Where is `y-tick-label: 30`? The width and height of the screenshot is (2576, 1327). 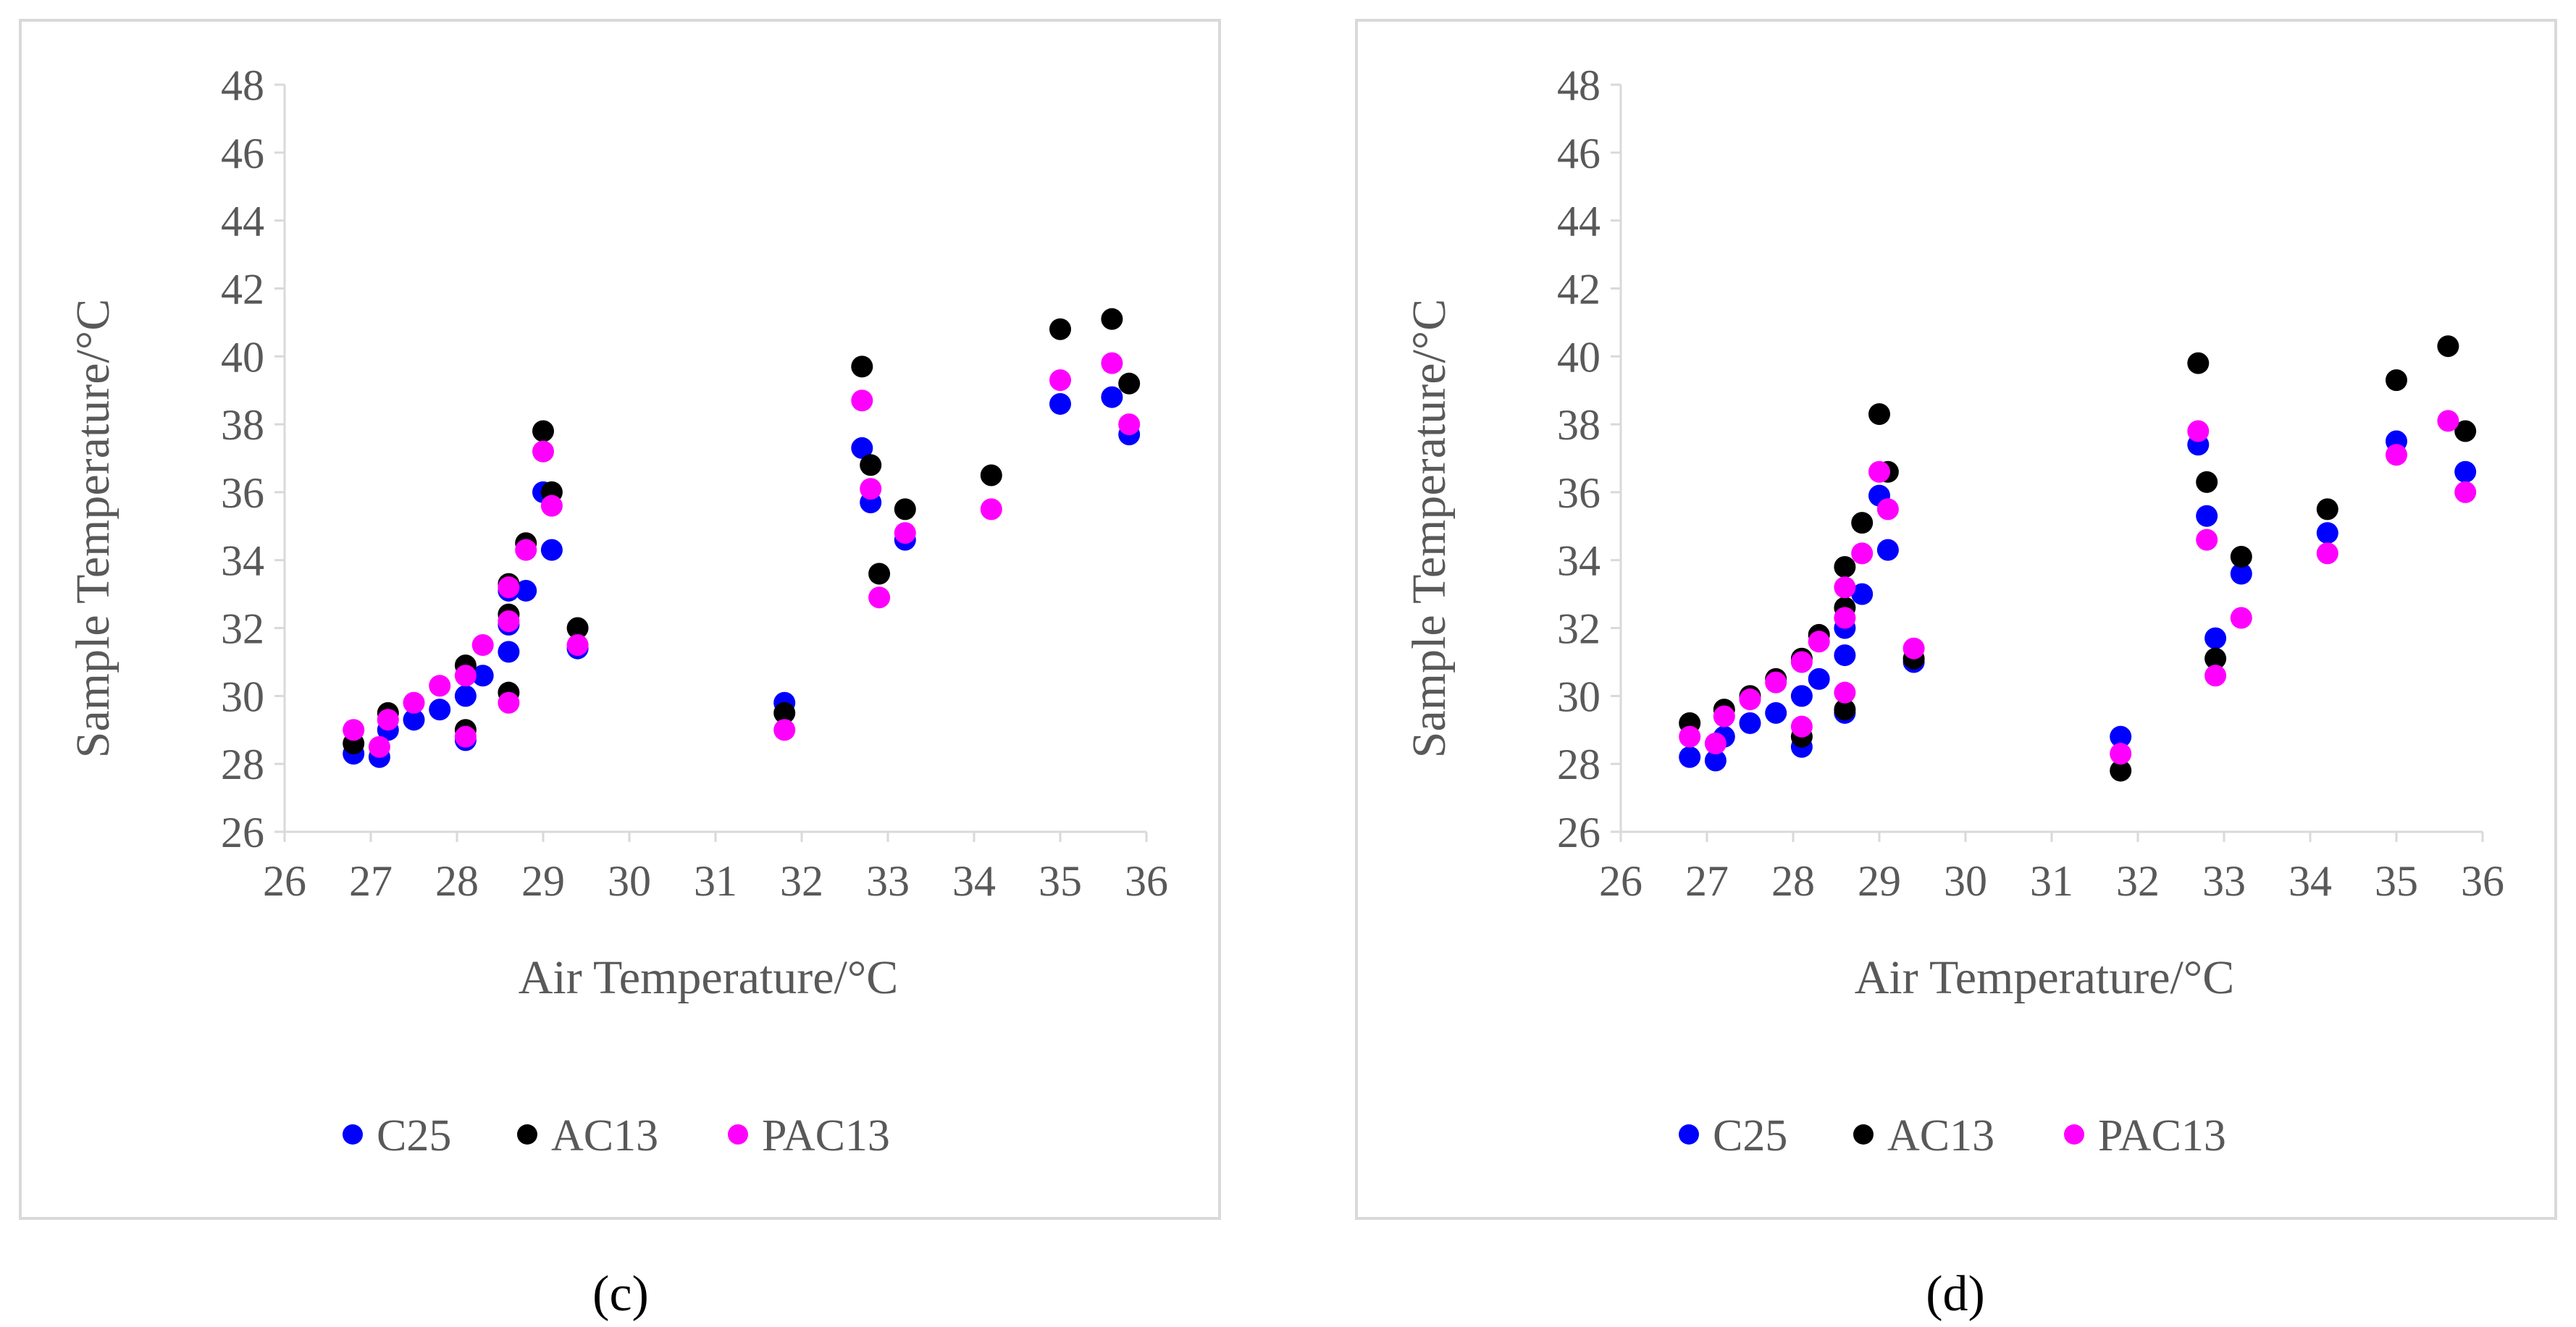
y-tick-label: 30 is located at coordinates (242, 696).